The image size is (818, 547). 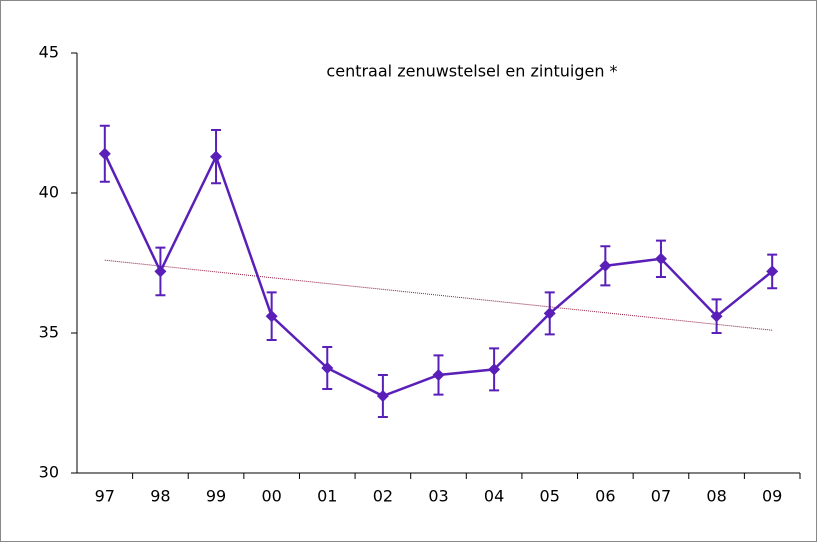 I want to click on x-tick-label: 97, so click(x=105, y=496).